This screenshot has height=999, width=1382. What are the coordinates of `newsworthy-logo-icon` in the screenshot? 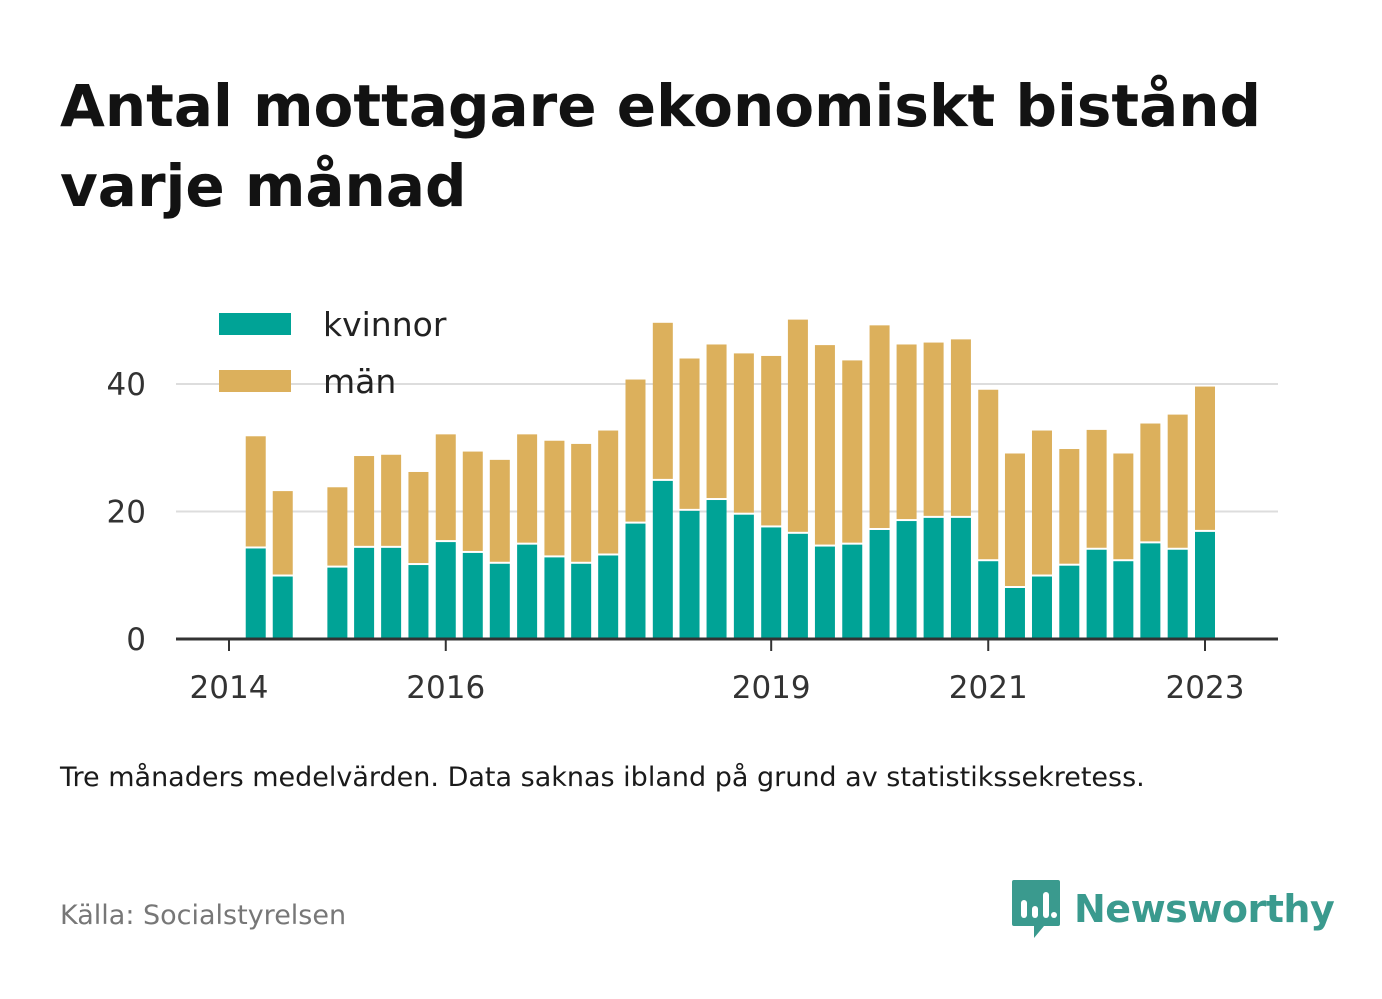 It's located at (1036, 909).